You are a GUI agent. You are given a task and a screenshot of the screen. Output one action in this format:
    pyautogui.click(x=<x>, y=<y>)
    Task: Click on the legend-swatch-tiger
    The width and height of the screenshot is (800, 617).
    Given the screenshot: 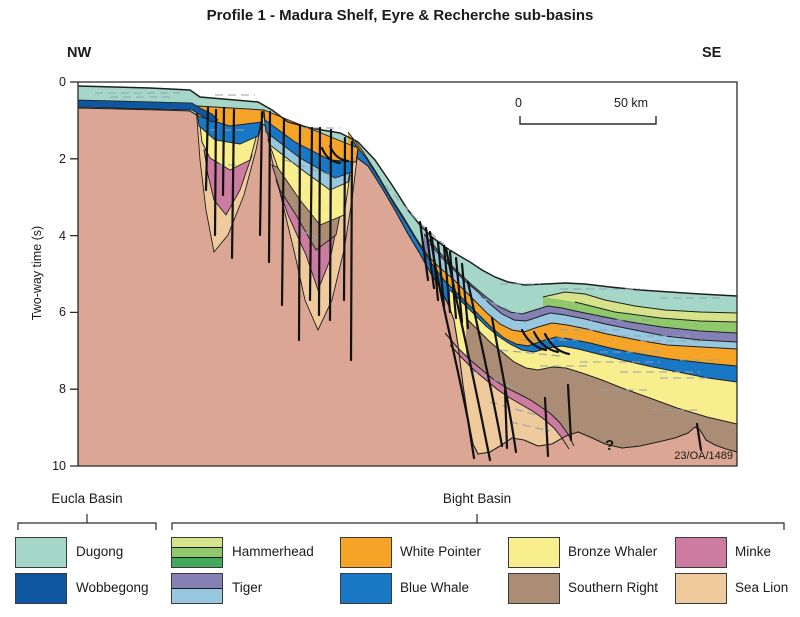 What is the action you would take?
    pyautogui.click(x=197, y=588)
    